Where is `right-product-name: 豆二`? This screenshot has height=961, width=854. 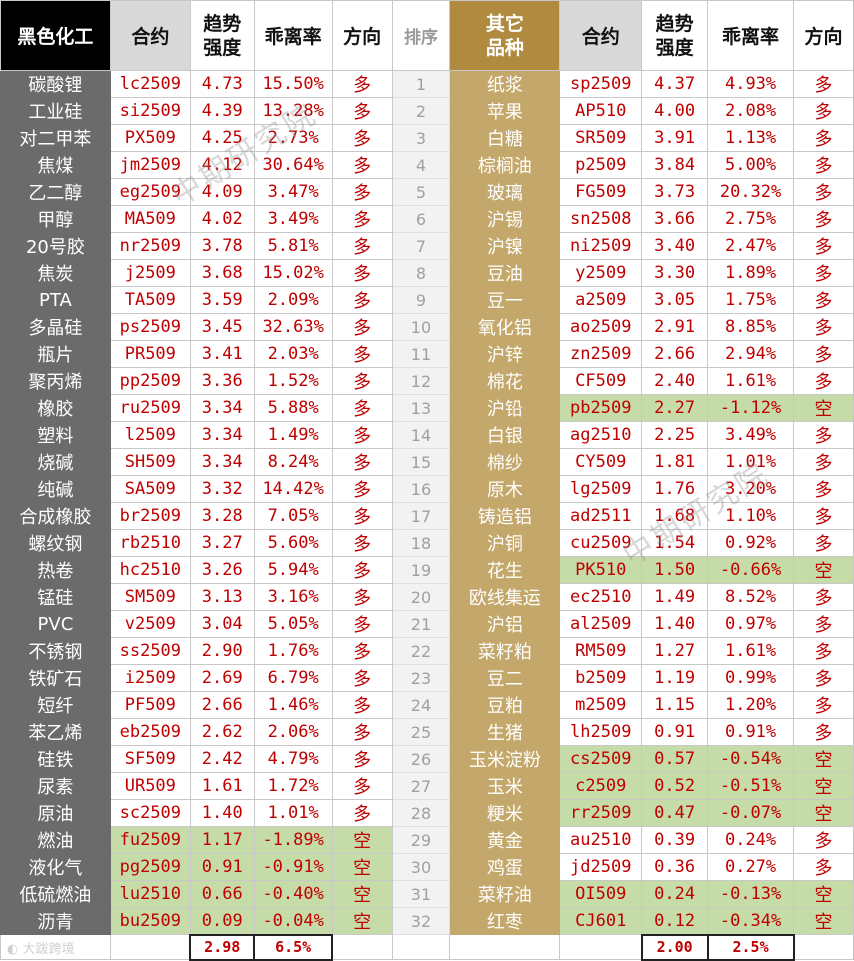 right-product-name: 豆二 is located at coordinates (505, 678).